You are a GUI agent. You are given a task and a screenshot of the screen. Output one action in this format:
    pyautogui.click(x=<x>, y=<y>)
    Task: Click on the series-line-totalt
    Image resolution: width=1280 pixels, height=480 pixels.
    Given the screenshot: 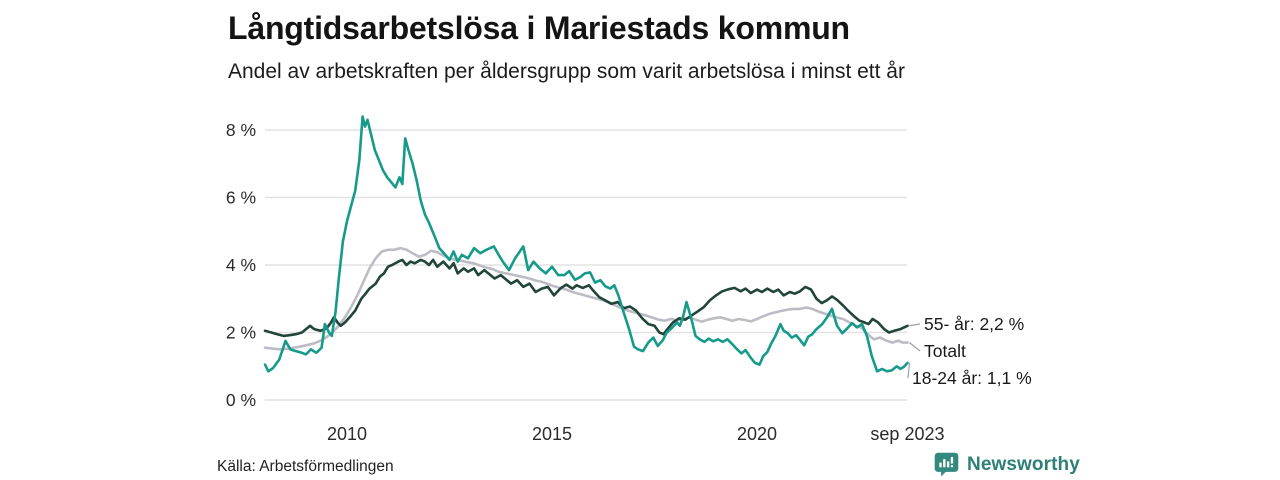 What is the action you would take?
    pyautogui.click(x=586, y=298)
    